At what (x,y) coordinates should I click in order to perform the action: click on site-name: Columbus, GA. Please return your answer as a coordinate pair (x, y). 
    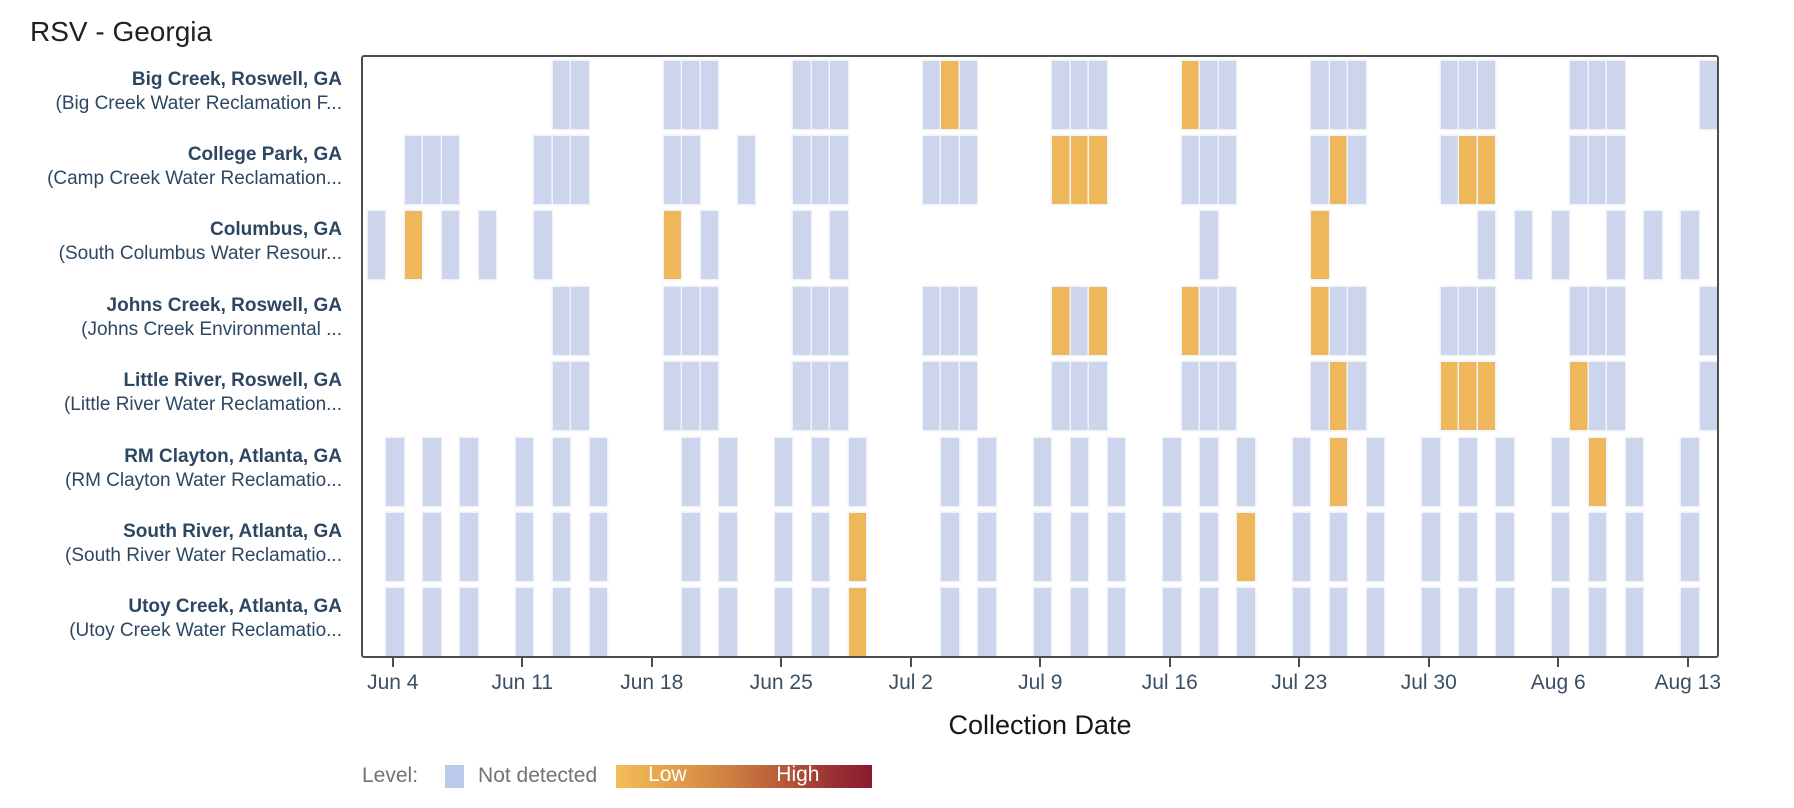
    Looking at the image, I should click on (276, 230).